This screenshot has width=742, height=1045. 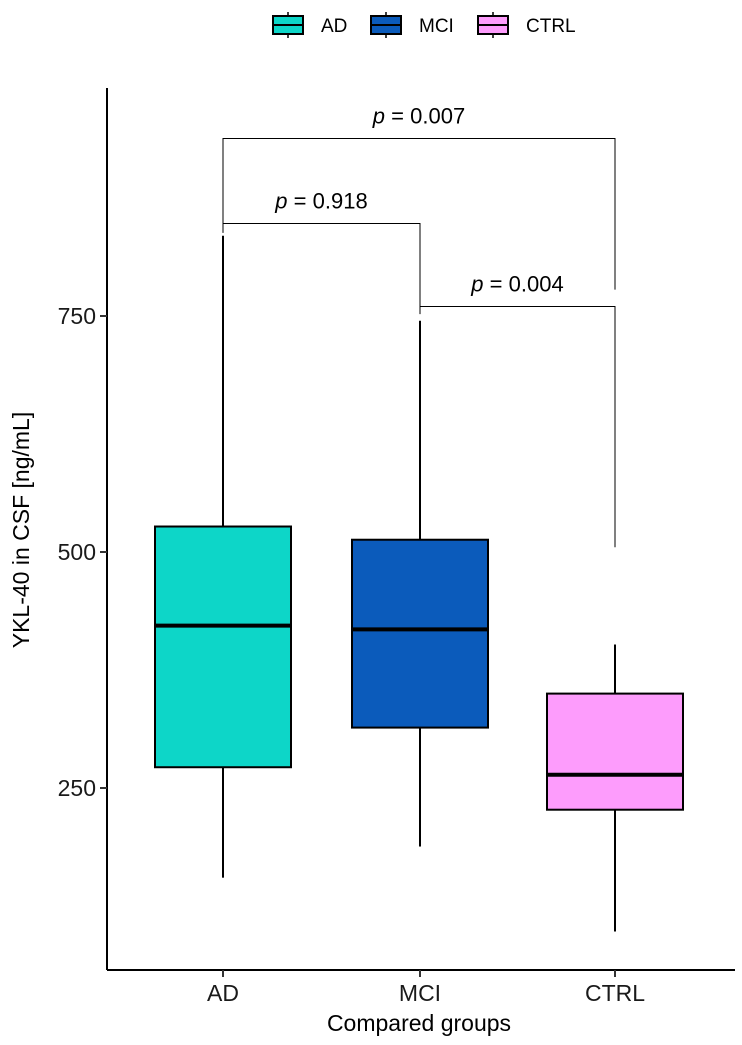 I want to click on p-value-label: p = 0.004, so click(x=516, y=284).